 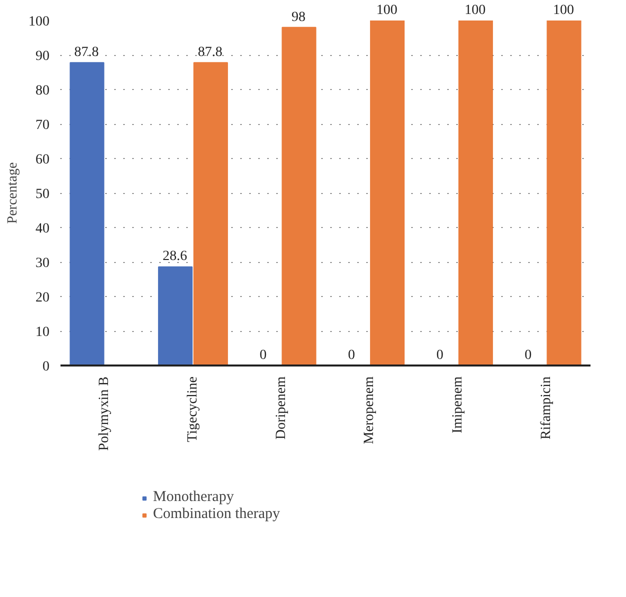 I want to click on y-tick-label: 60, so click(x=43, y=160).